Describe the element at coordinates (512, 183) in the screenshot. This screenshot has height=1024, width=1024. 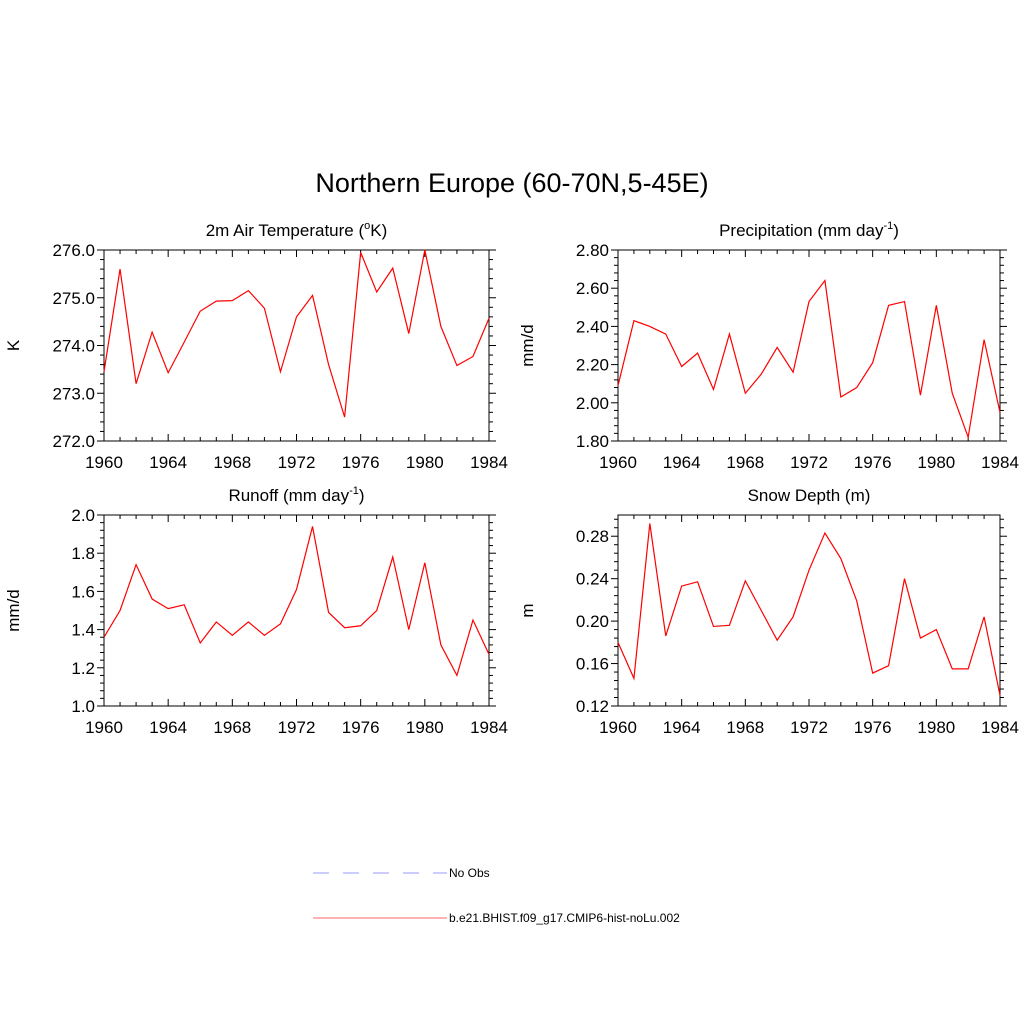
I see `main-title: Northern Europe (60-70N,5-45E)` at that location.